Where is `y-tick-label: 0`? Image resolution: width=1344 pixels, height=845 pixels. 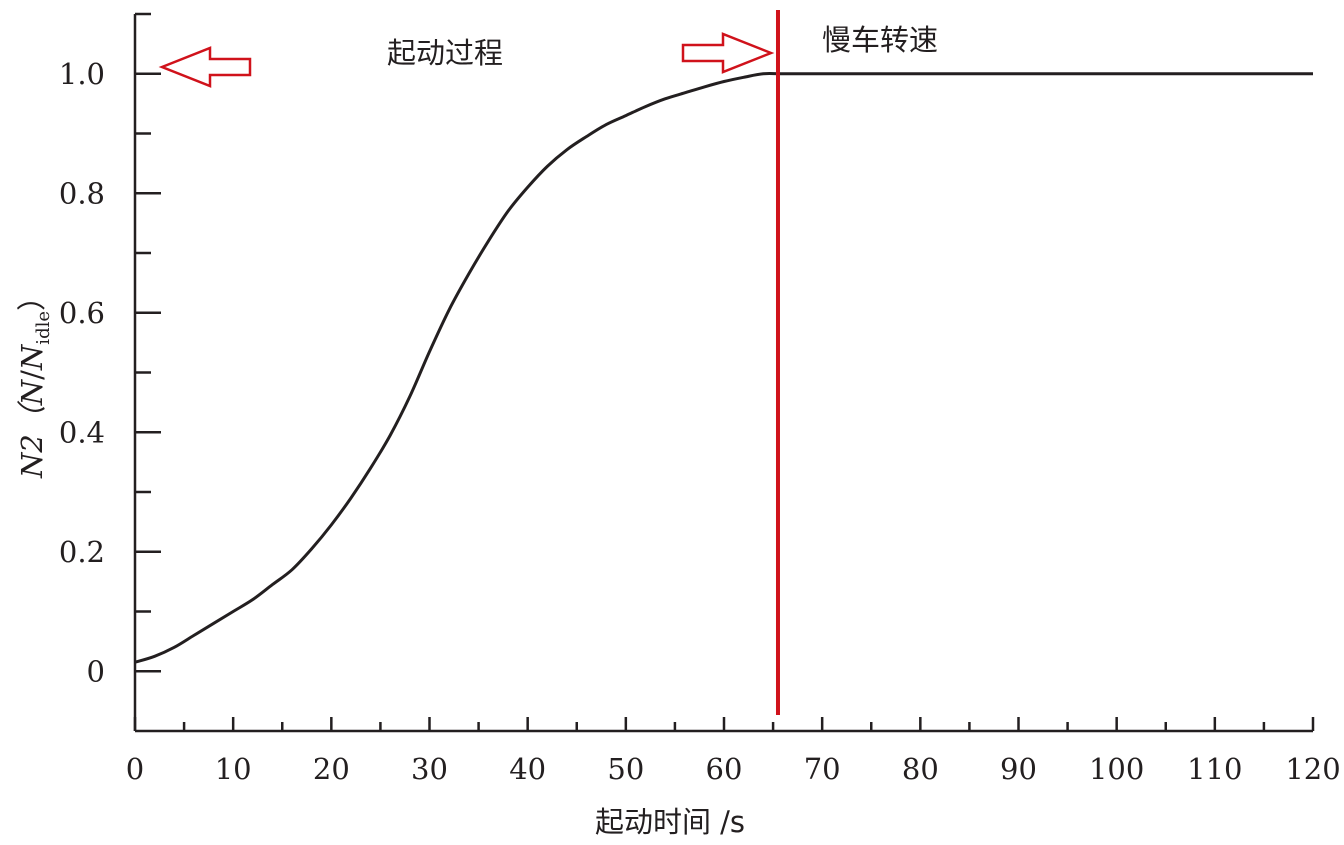 y-tick-label: 0 is located at coordinates (96, 671).